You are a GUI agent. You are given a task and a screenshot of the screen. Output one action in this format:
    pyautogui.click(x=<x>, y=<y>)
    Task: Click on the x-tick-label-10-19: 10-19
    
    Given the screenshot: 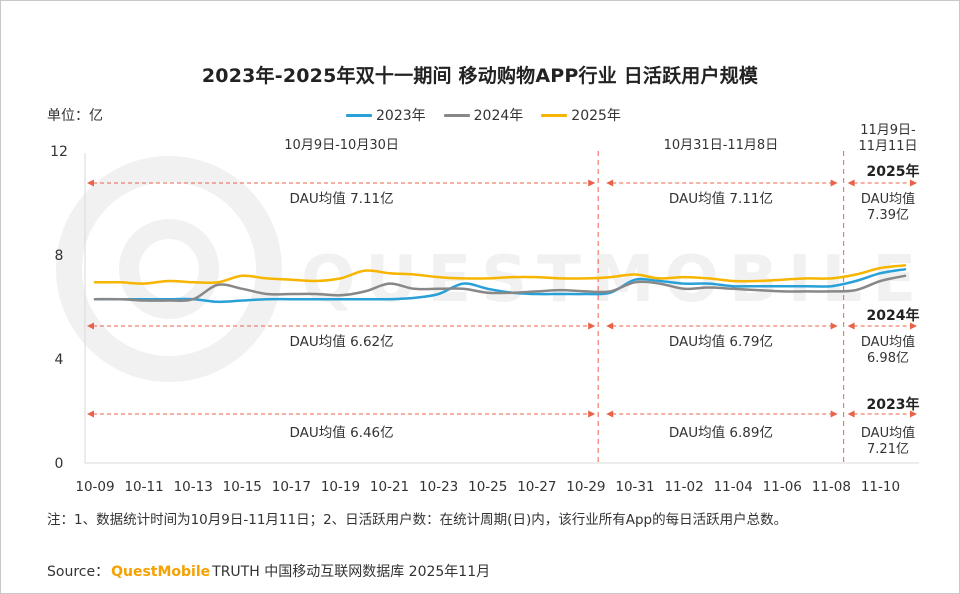 What is the action you would take?
    pyautogui.click(x=340, y=487)
    